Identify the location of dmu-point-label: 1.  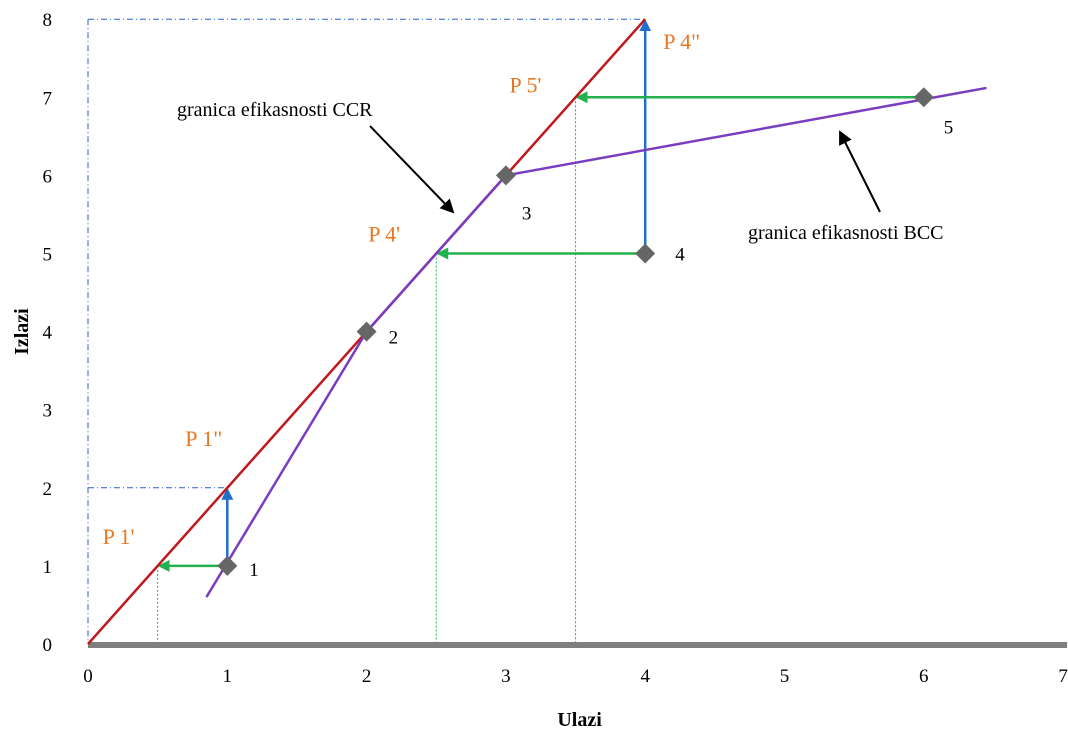
(253, 570).